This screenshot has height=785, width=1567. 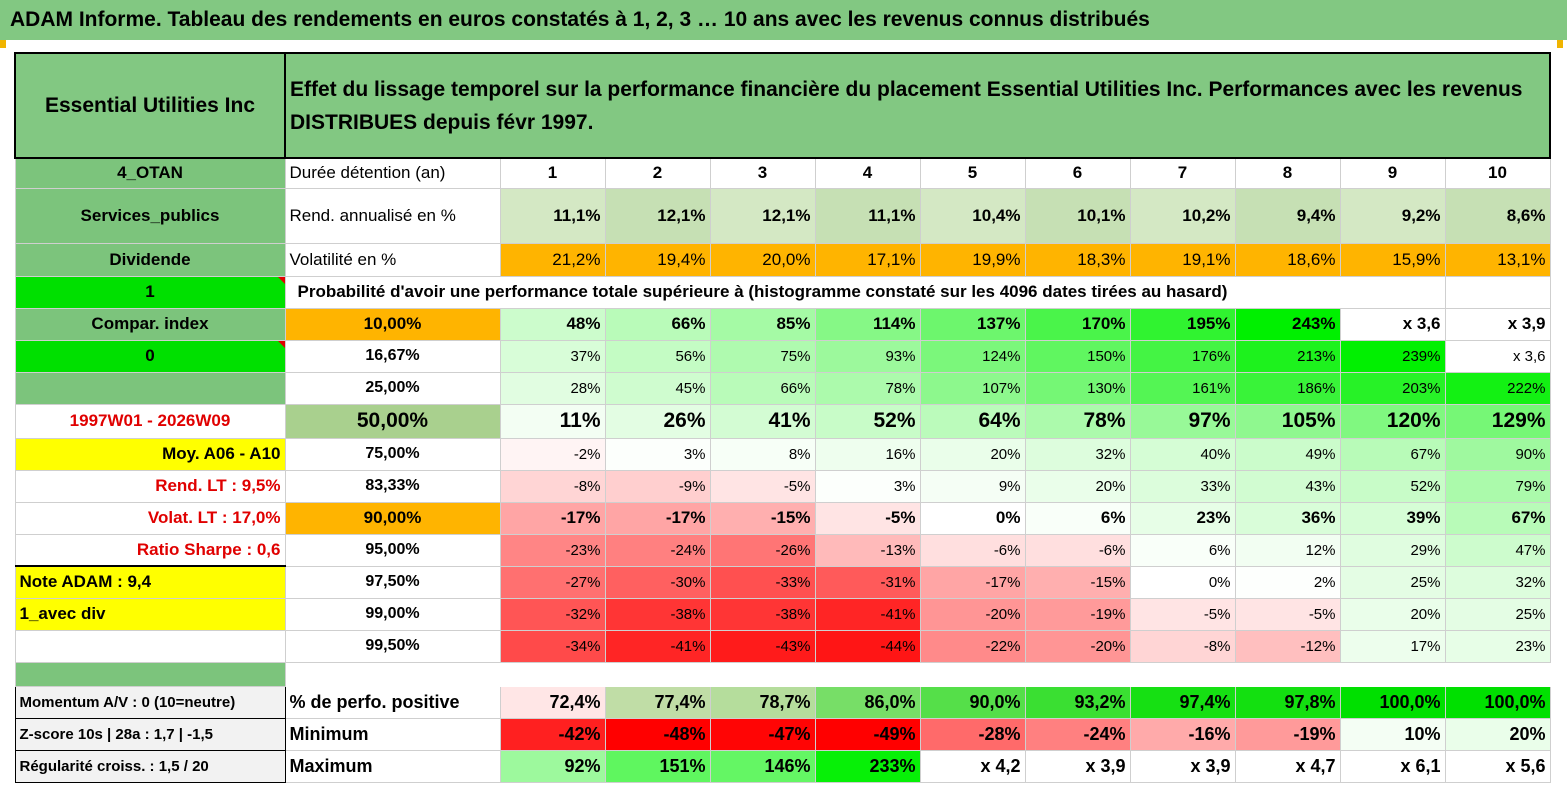 What do you see at coordinates (150, 614) in the screenshot?
I see `left-label: 1_avec div` at bounding box center [150, 614].